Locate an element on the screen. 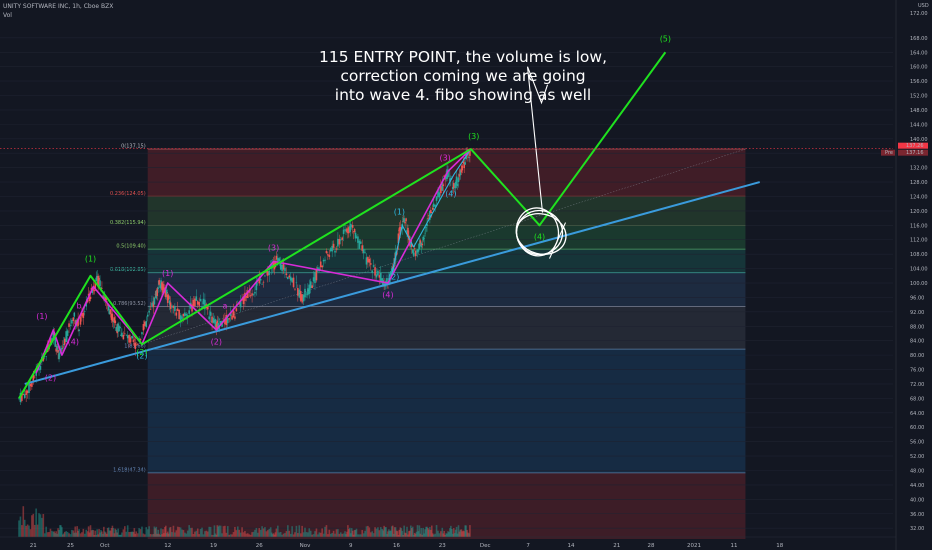 Image resolution: width=932 pixels, height=550 pixels. volume-bars is located at coordinates (244, 521).